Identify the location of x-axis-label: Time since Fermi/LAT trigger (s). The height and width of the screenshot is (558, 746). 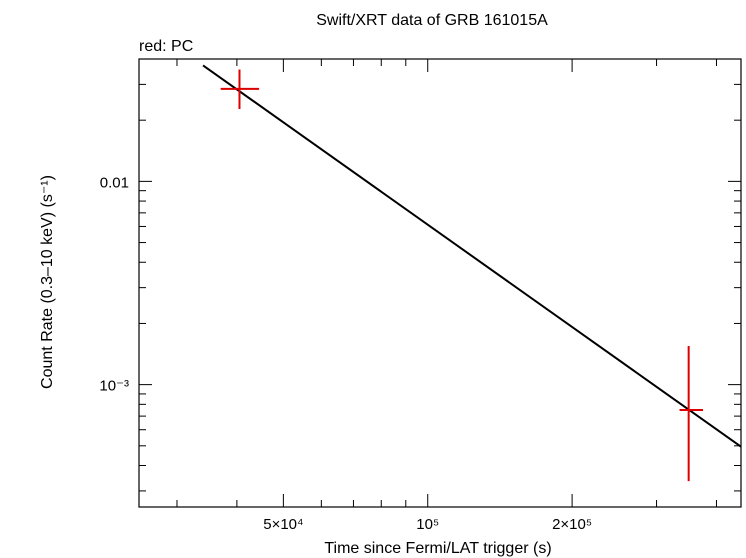
(437, 548).